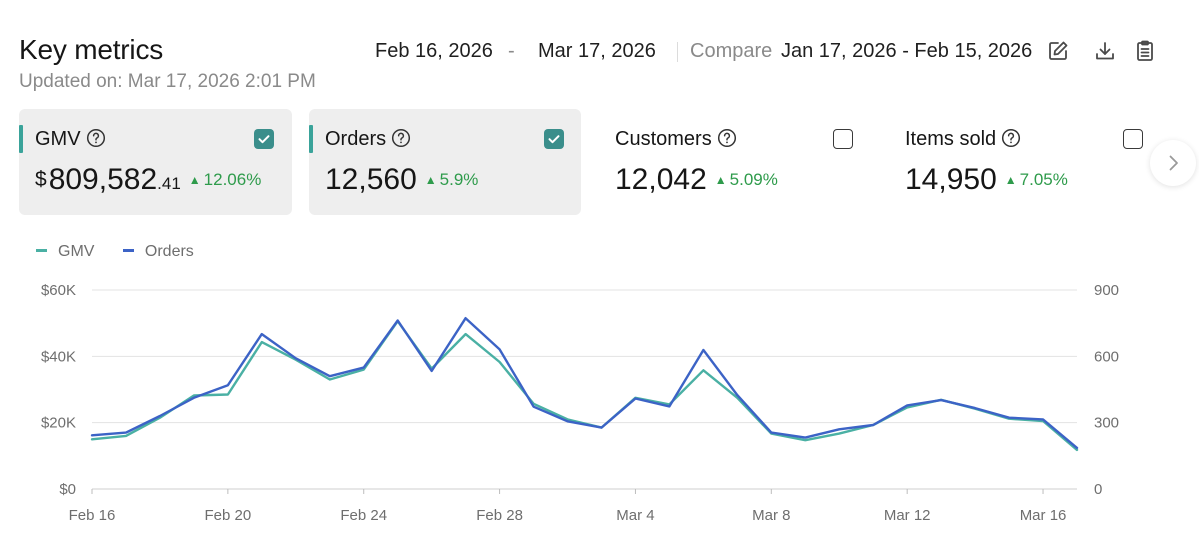 Image resolution: width=1199 pixels, height=550 pixels. Describe the element at coordinates (58, 290) in the screenshot. I see `y-left-tick-label: $60K` at that location.